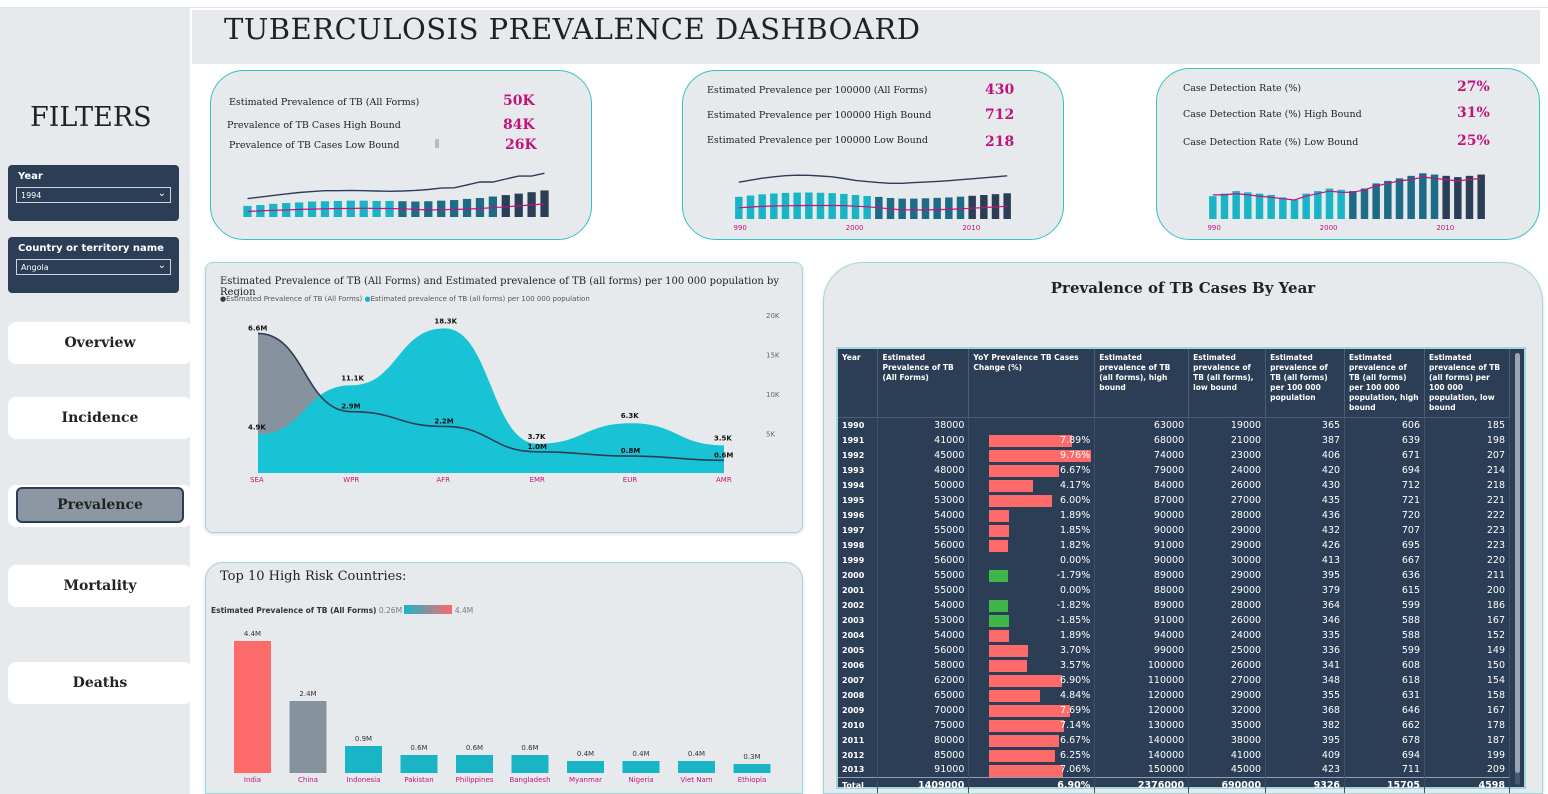  What do you see at coordinates (1092, 425) in the screenshot?
I see `yoy-value` at bounding box center [1092, 425].